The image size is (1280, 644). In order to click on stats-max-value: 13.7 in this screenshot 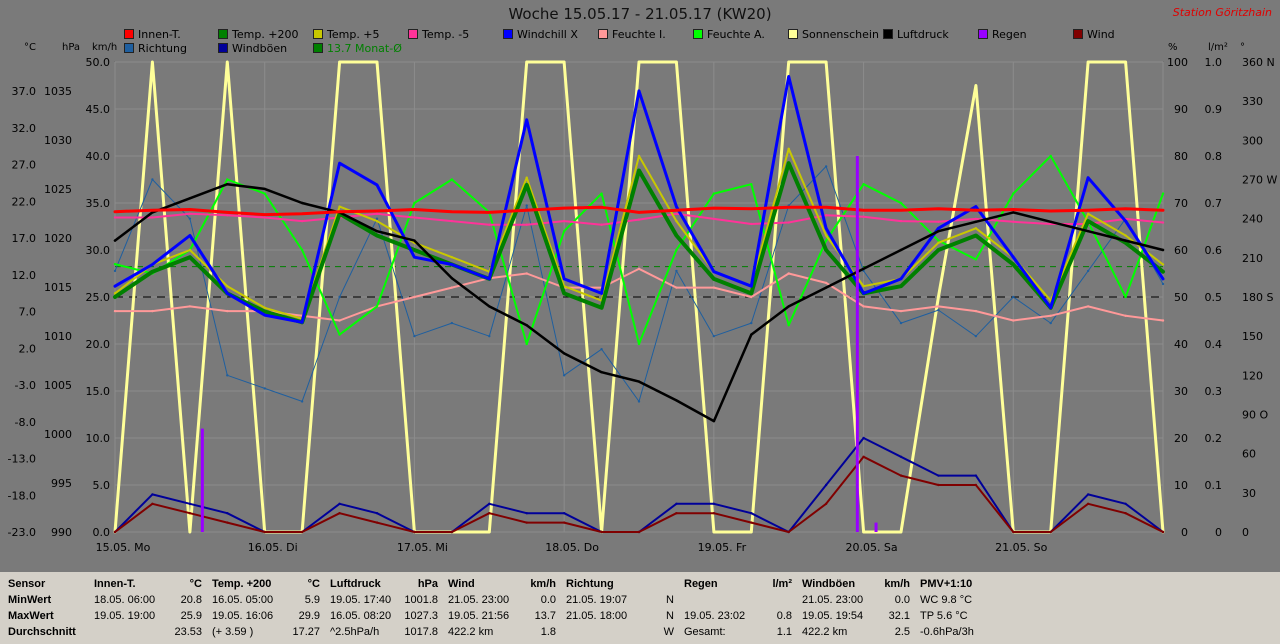, I will do `click(545, 616)`.